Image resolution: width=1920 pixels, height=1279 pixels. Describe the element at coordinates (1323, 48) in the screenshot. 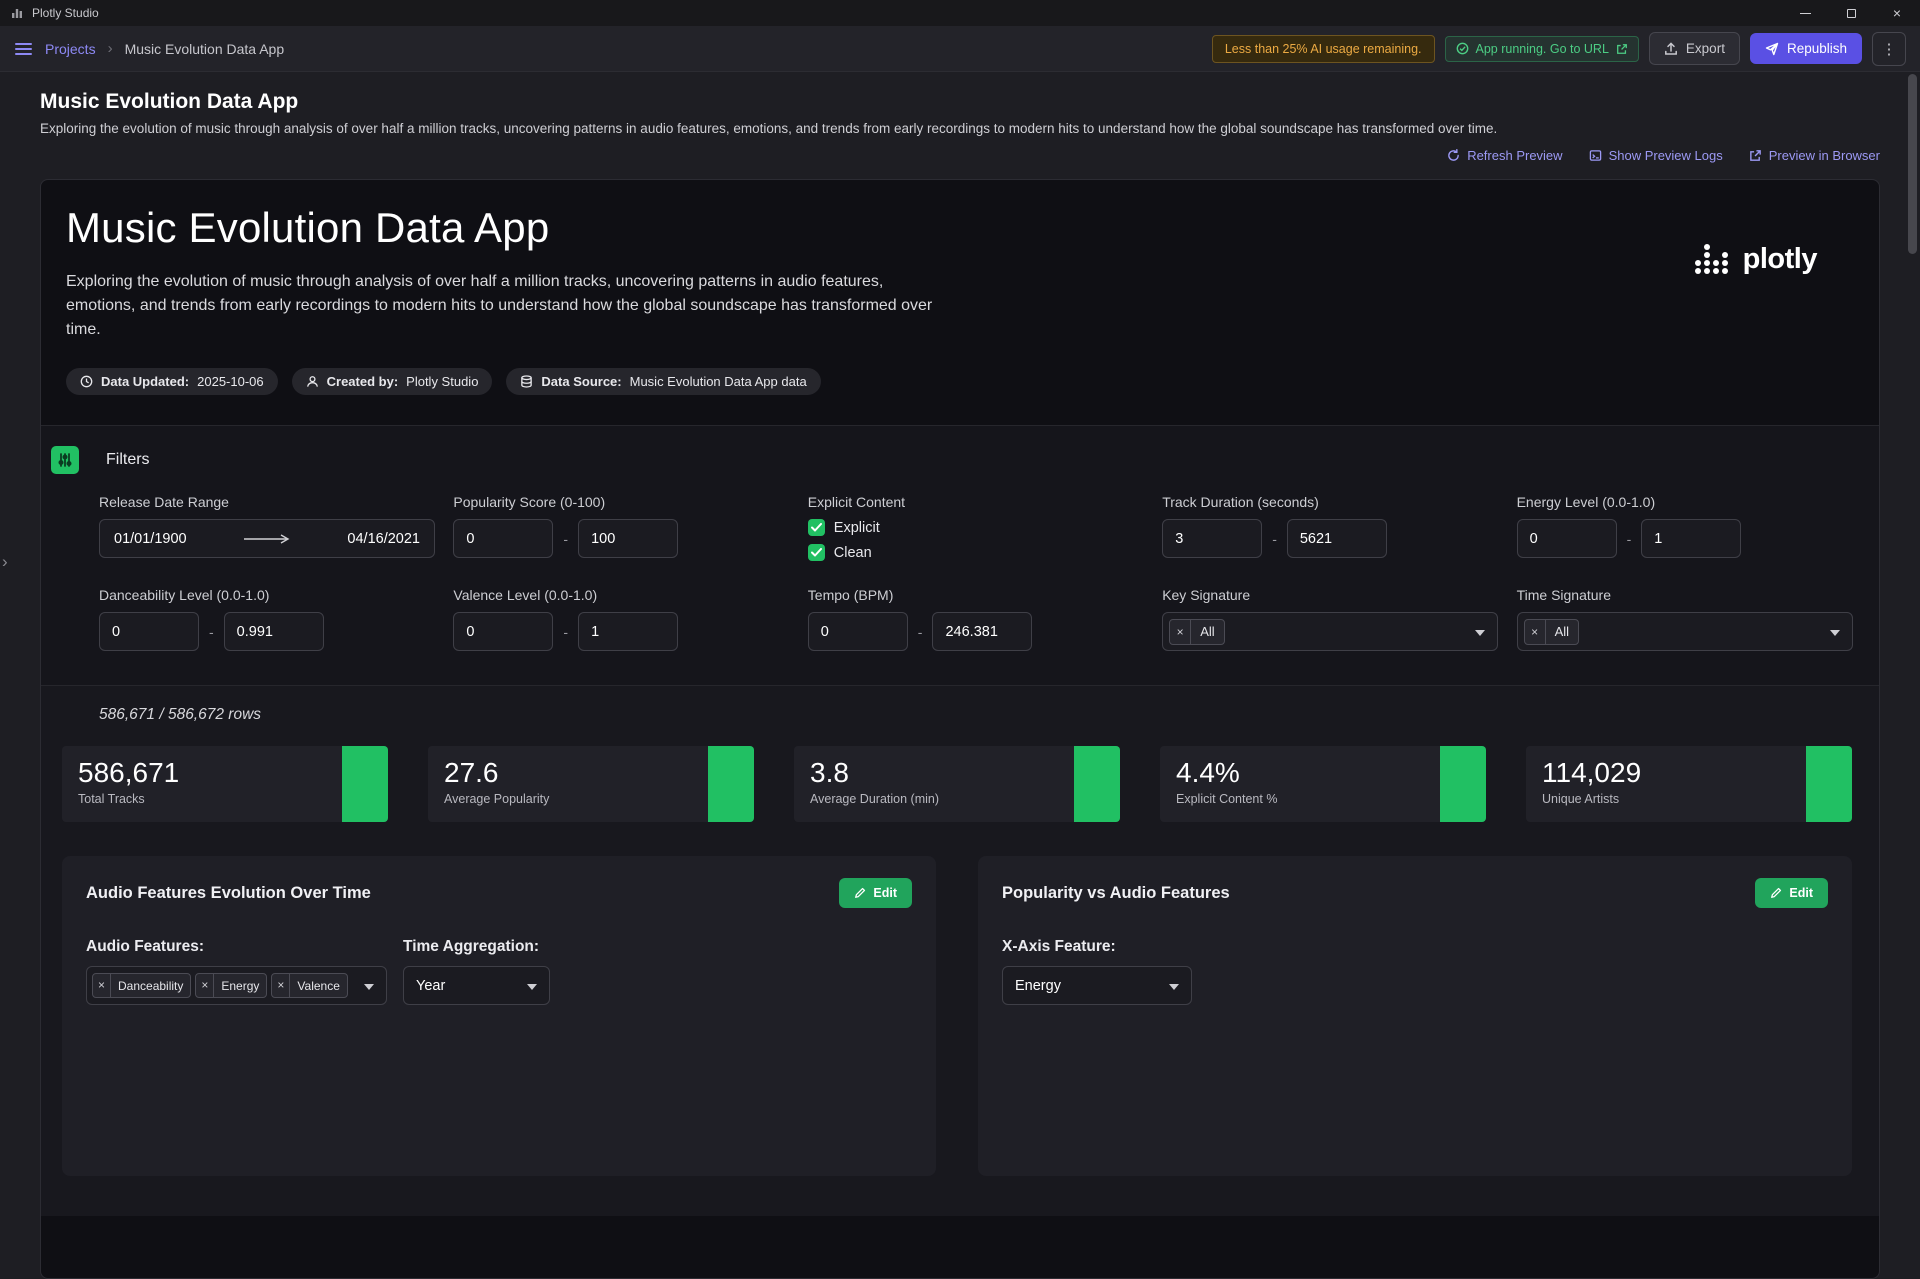

I see `ai-usage-badge: Less than 25% AI usage remaining.` at that location.